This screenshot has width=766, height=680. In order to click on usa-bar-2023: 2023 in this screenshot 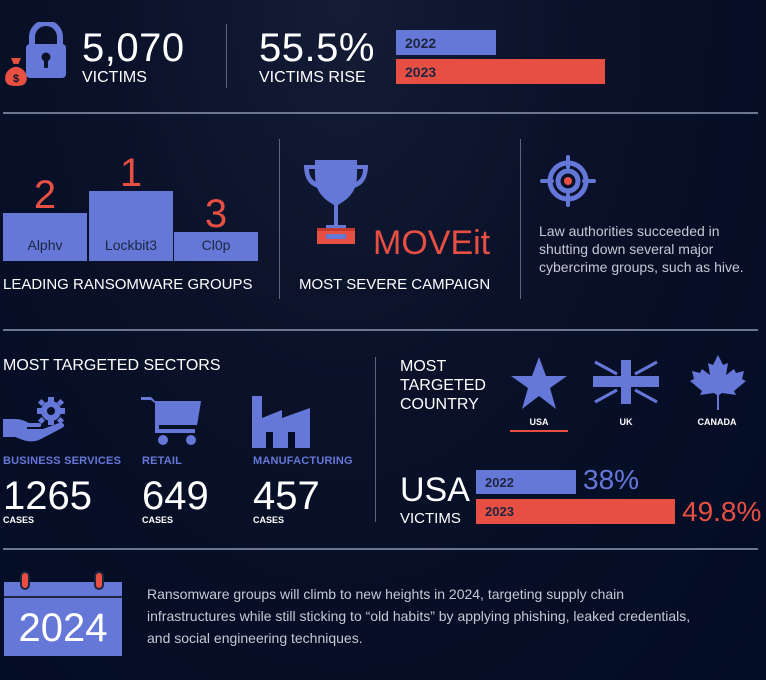, I will do `click(575, 511)`.